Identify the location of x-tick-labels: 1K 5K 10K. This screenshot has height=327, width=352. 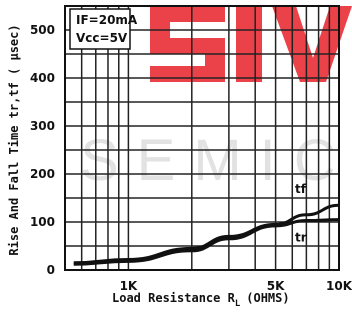
(236, 286).